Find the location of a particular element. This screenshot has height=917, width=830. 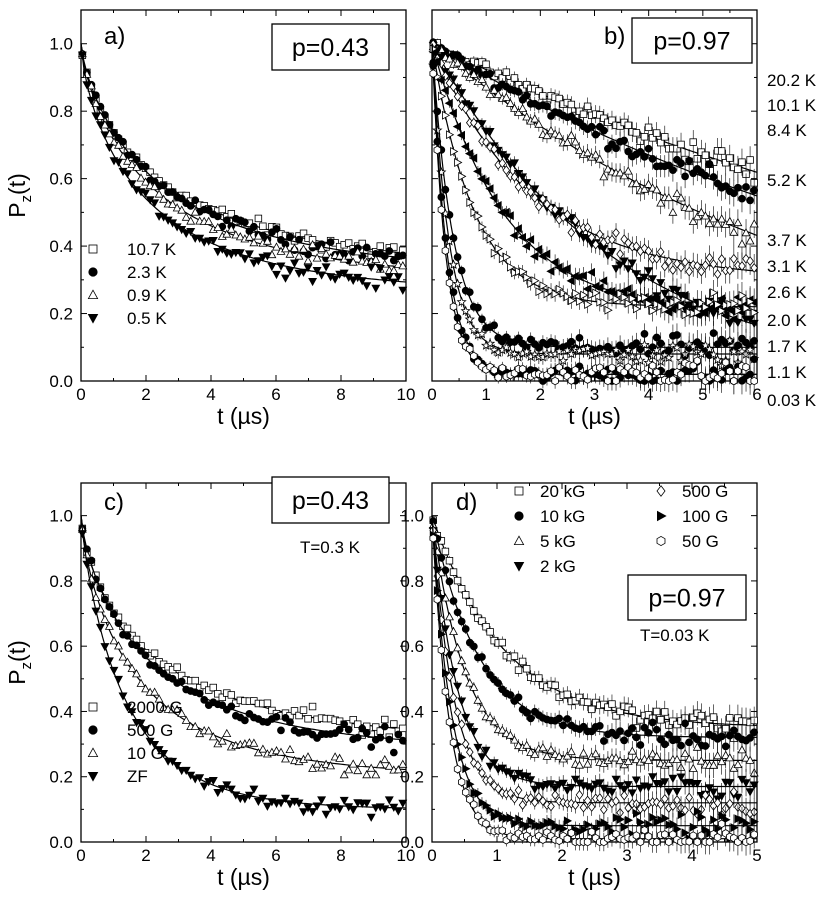

x-tick-label: 8 is located at coordinates (340, 394).